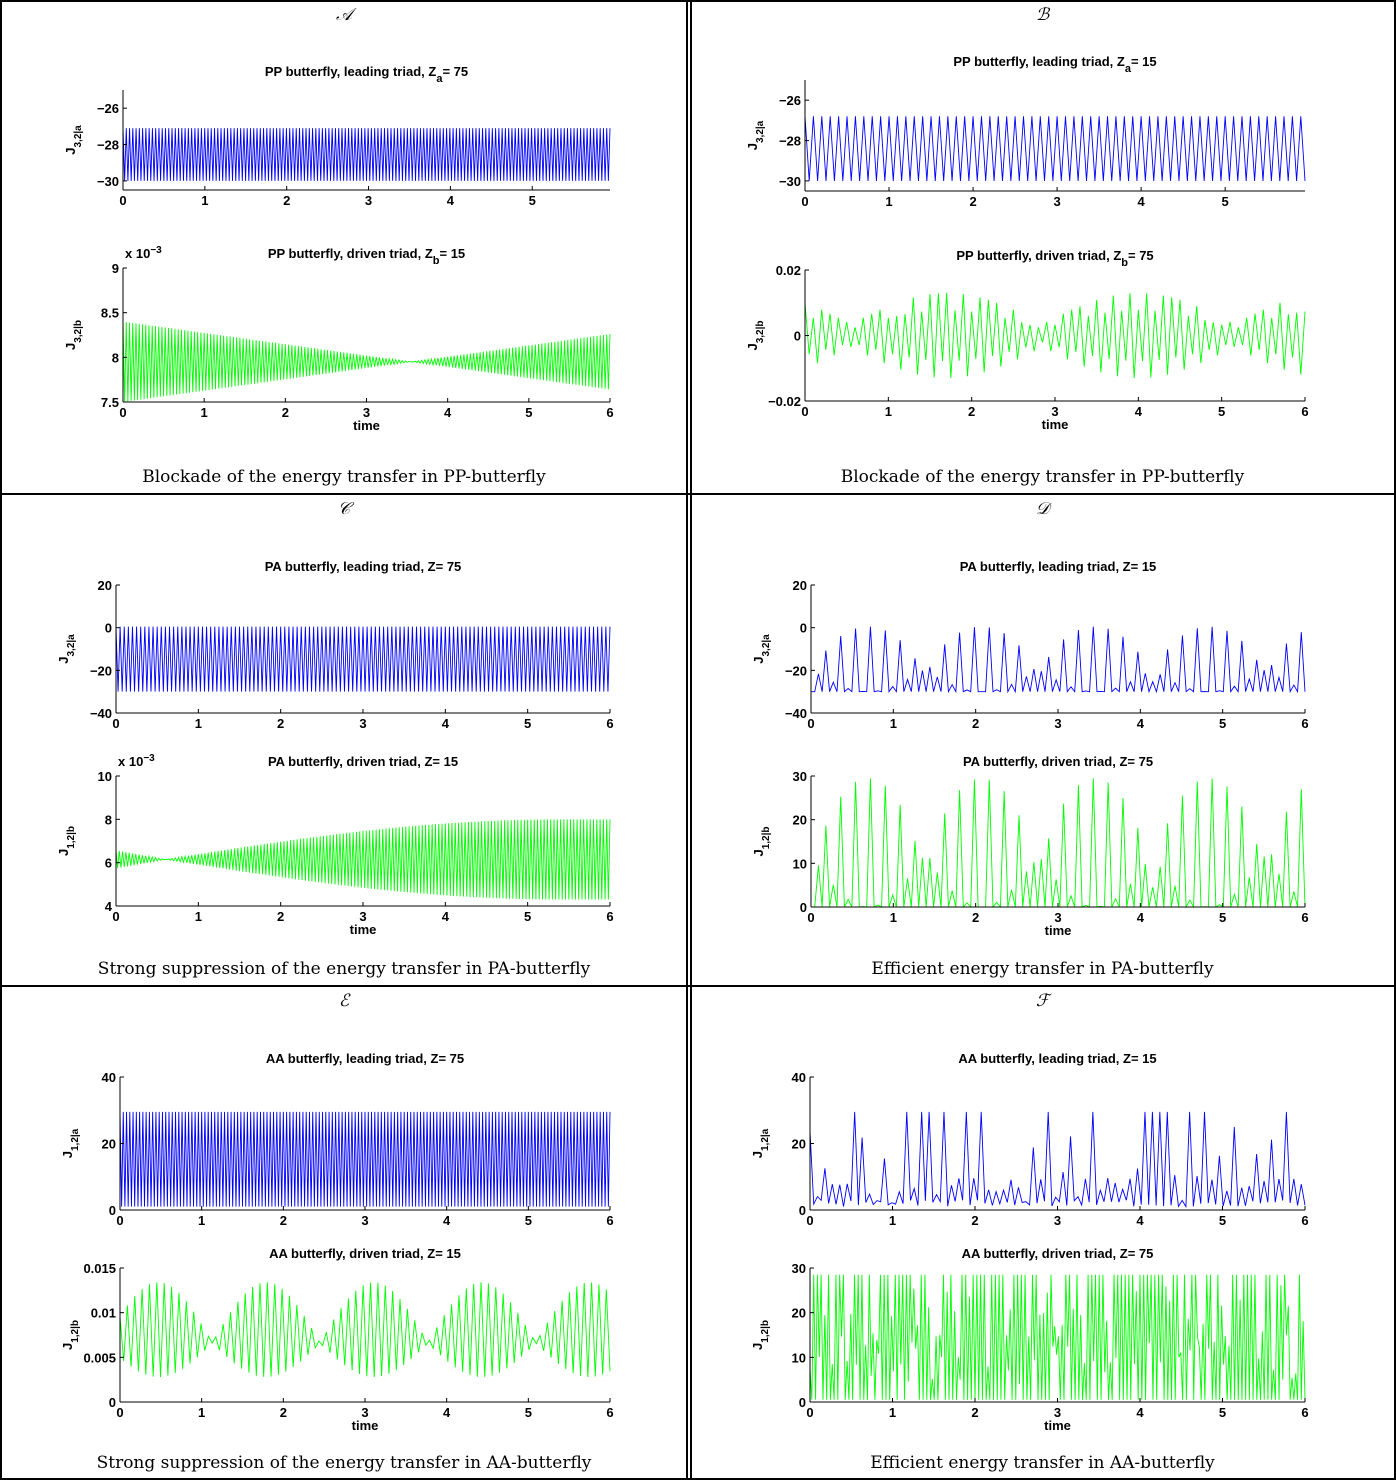 The image size is (1396, 1480). I want to click on y-tick-label: 6, so click(108, 863).